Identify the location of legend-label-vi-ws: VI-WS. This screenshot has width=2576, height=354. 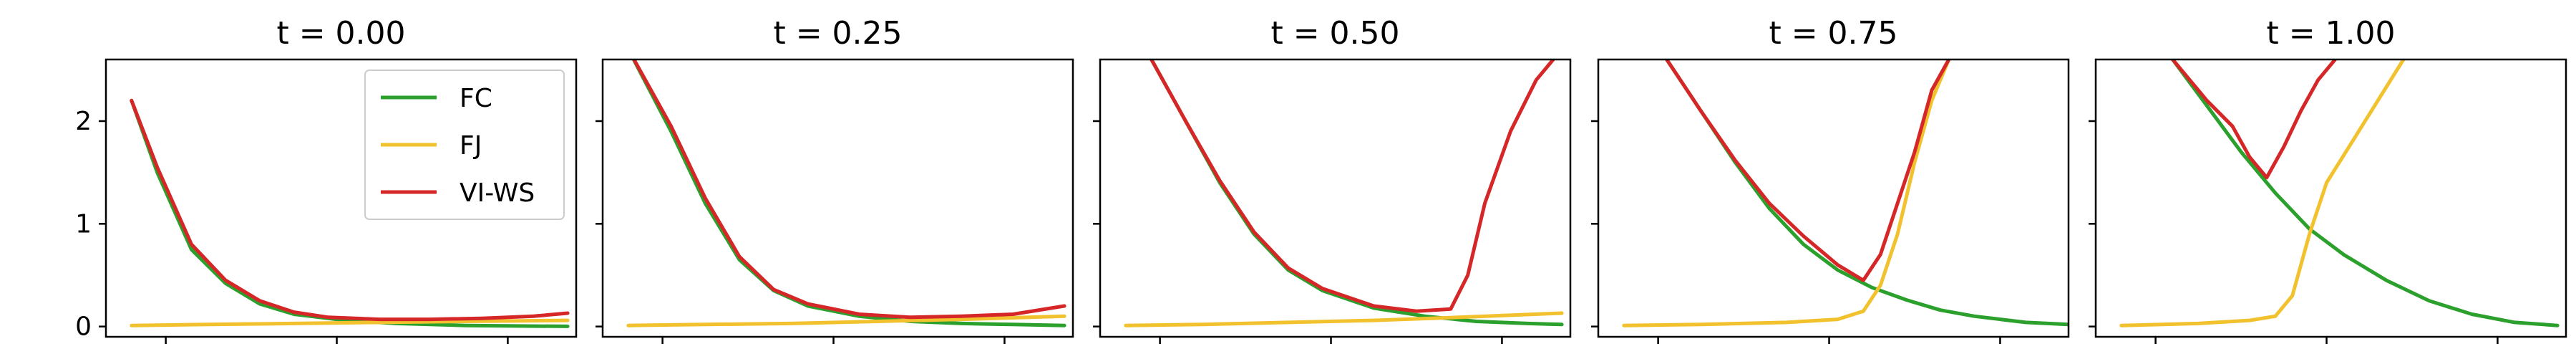
(497, 193).